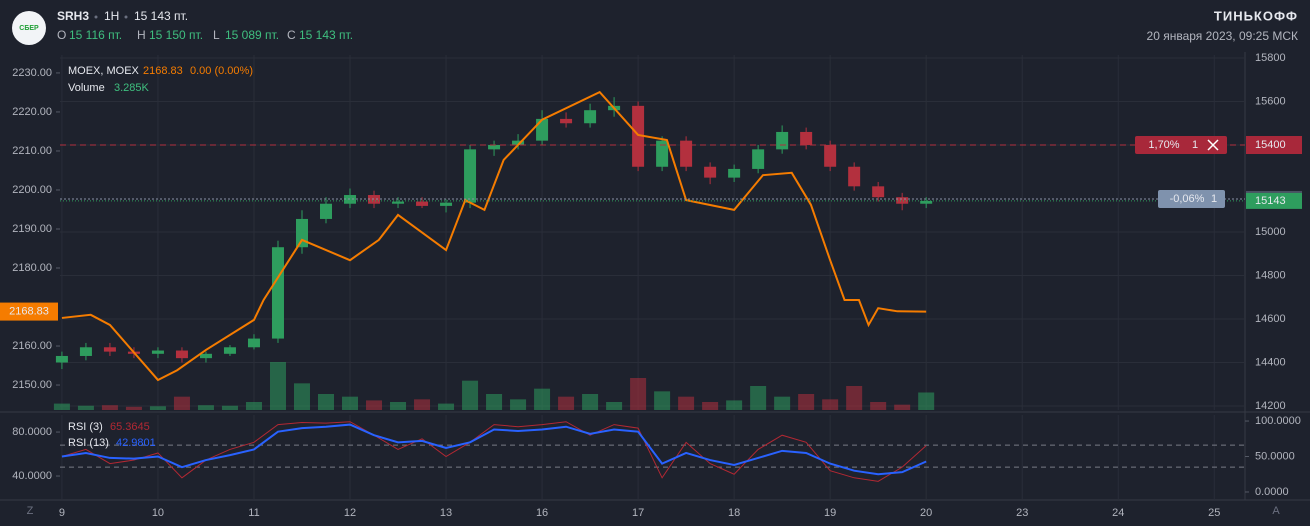  I want to click on order-axis-bg, so click(1274, 145).